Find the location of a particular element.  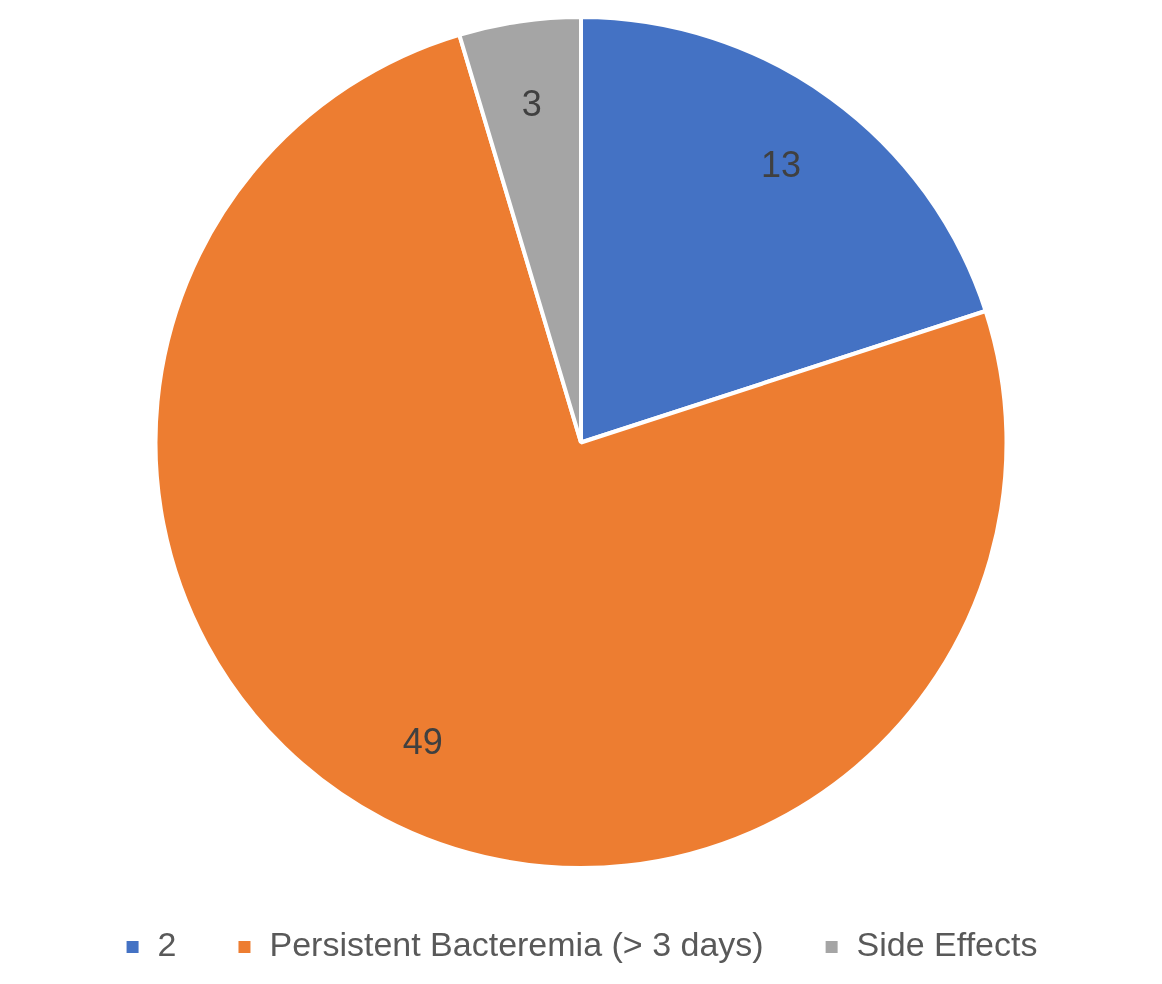

data-label: 3 is located at coordinates (531, 103).